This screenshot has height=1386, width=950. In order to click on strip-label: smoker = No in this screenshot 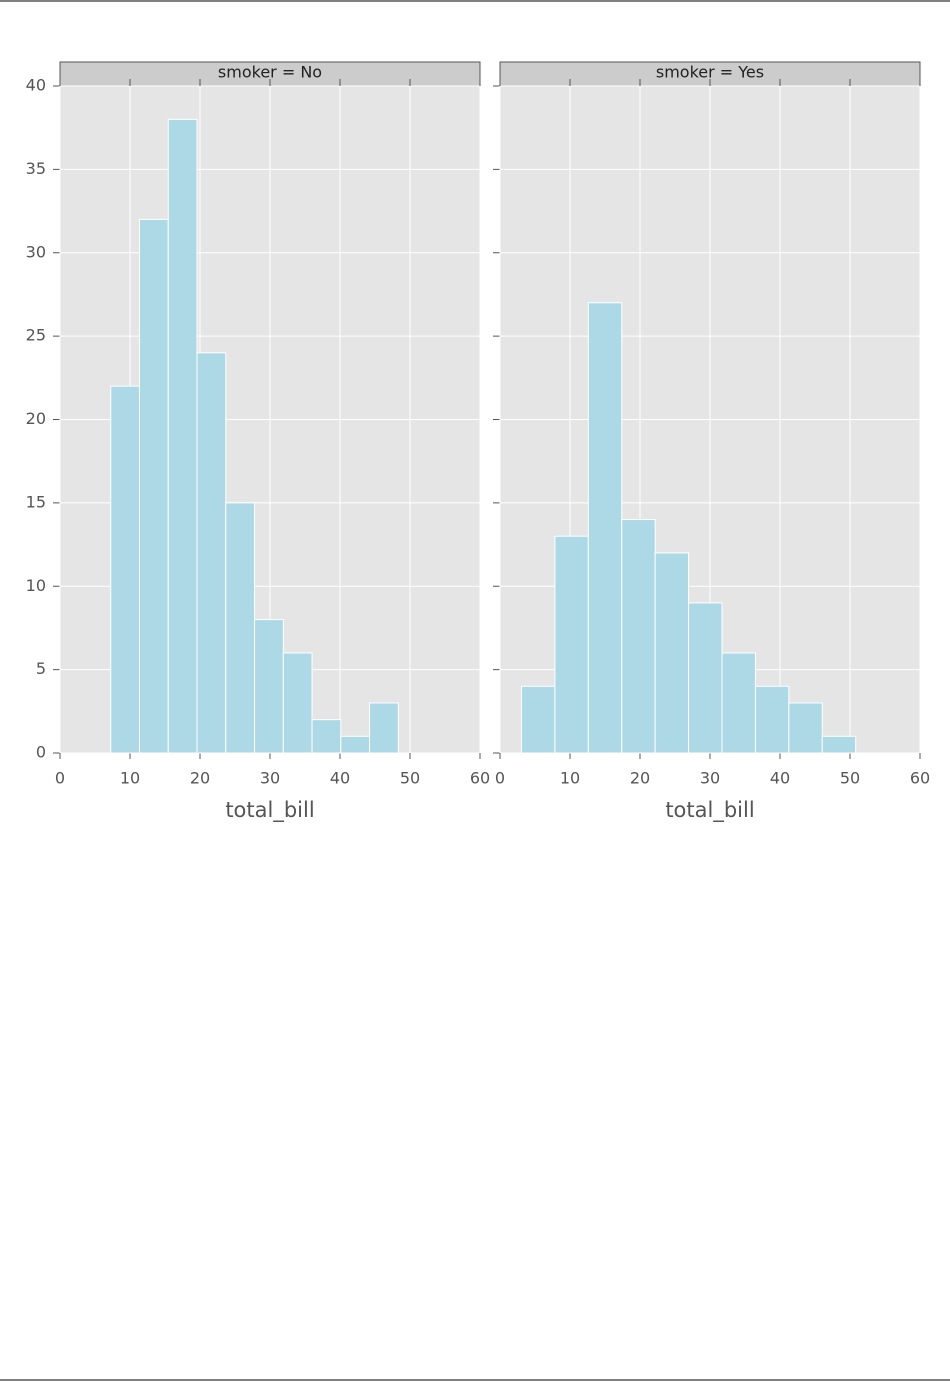, I will do `click(270, 72)`.